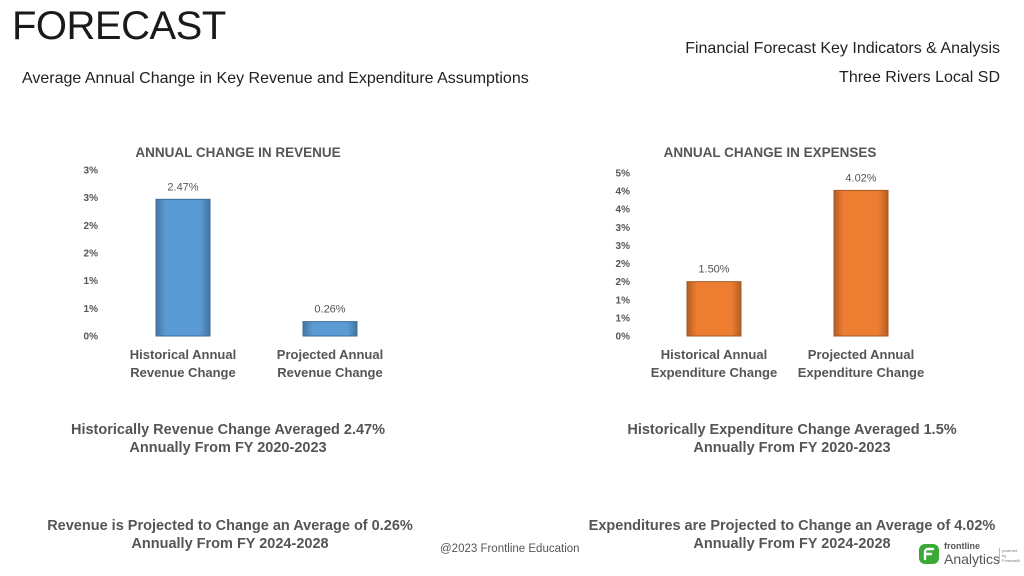  Describe the element at coordinates (119, 26) in the screenshot. I see `page-title: FORECAST` at that location.